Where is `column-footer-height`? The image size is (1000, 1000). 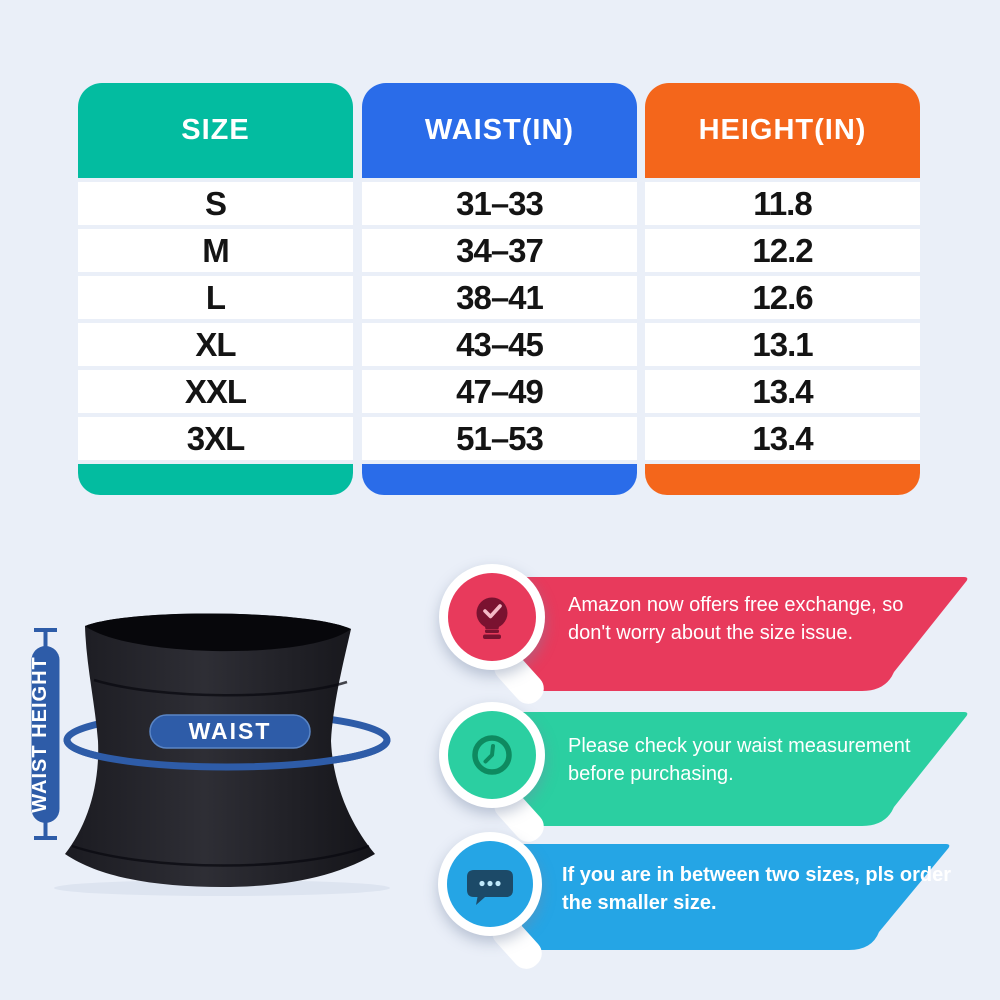
column-footer-height is located at coordinates (782, 479).